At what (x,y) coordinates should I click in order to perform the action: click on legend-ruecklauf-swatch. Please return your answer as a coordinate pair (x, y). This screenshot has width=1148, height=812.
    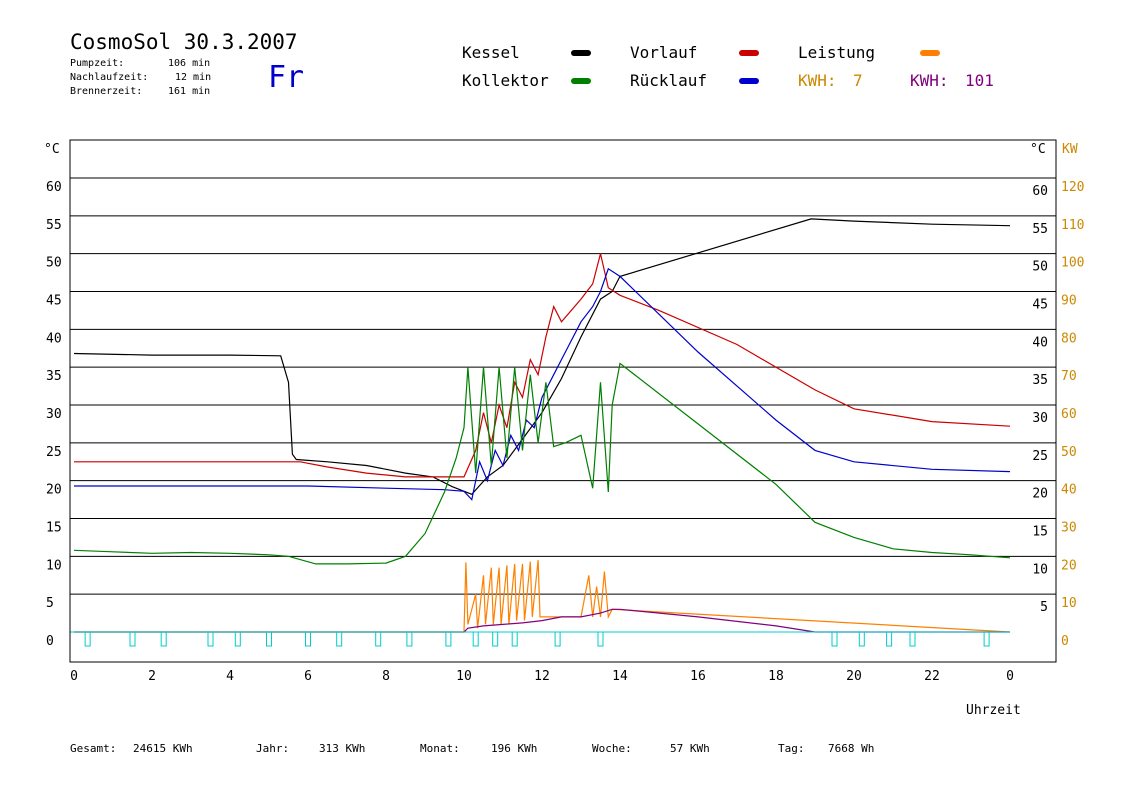
    Looking at the image, I should click on (749, 81).